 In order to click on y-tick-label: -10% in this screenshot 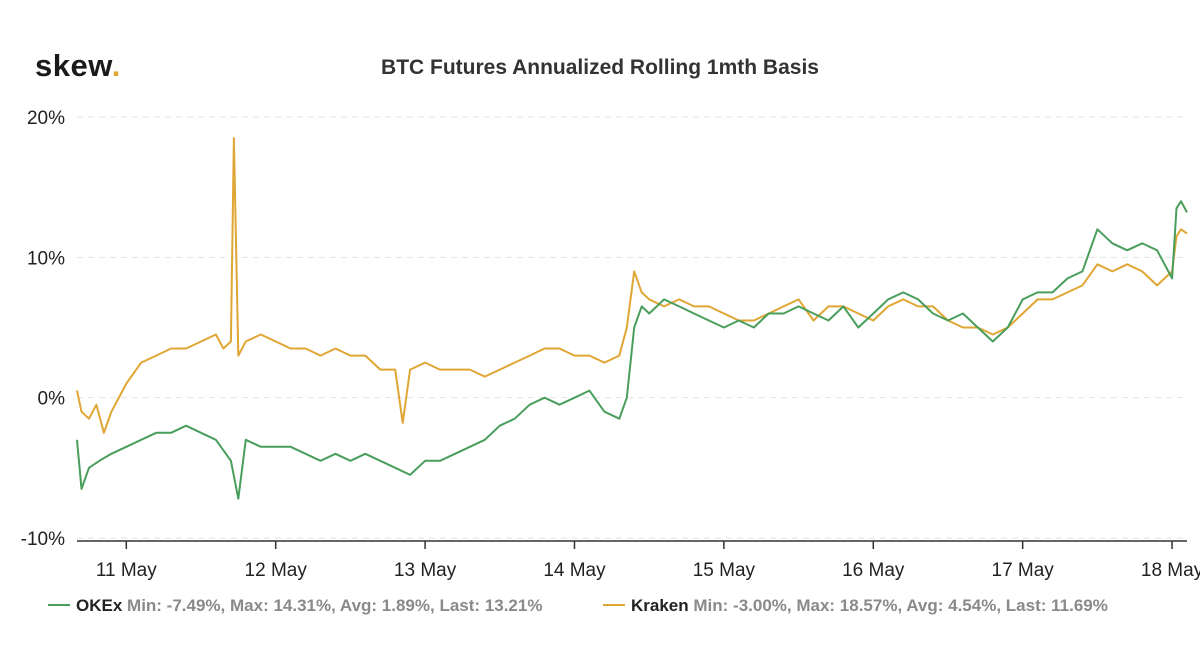, I will do `click(43, 539)`.